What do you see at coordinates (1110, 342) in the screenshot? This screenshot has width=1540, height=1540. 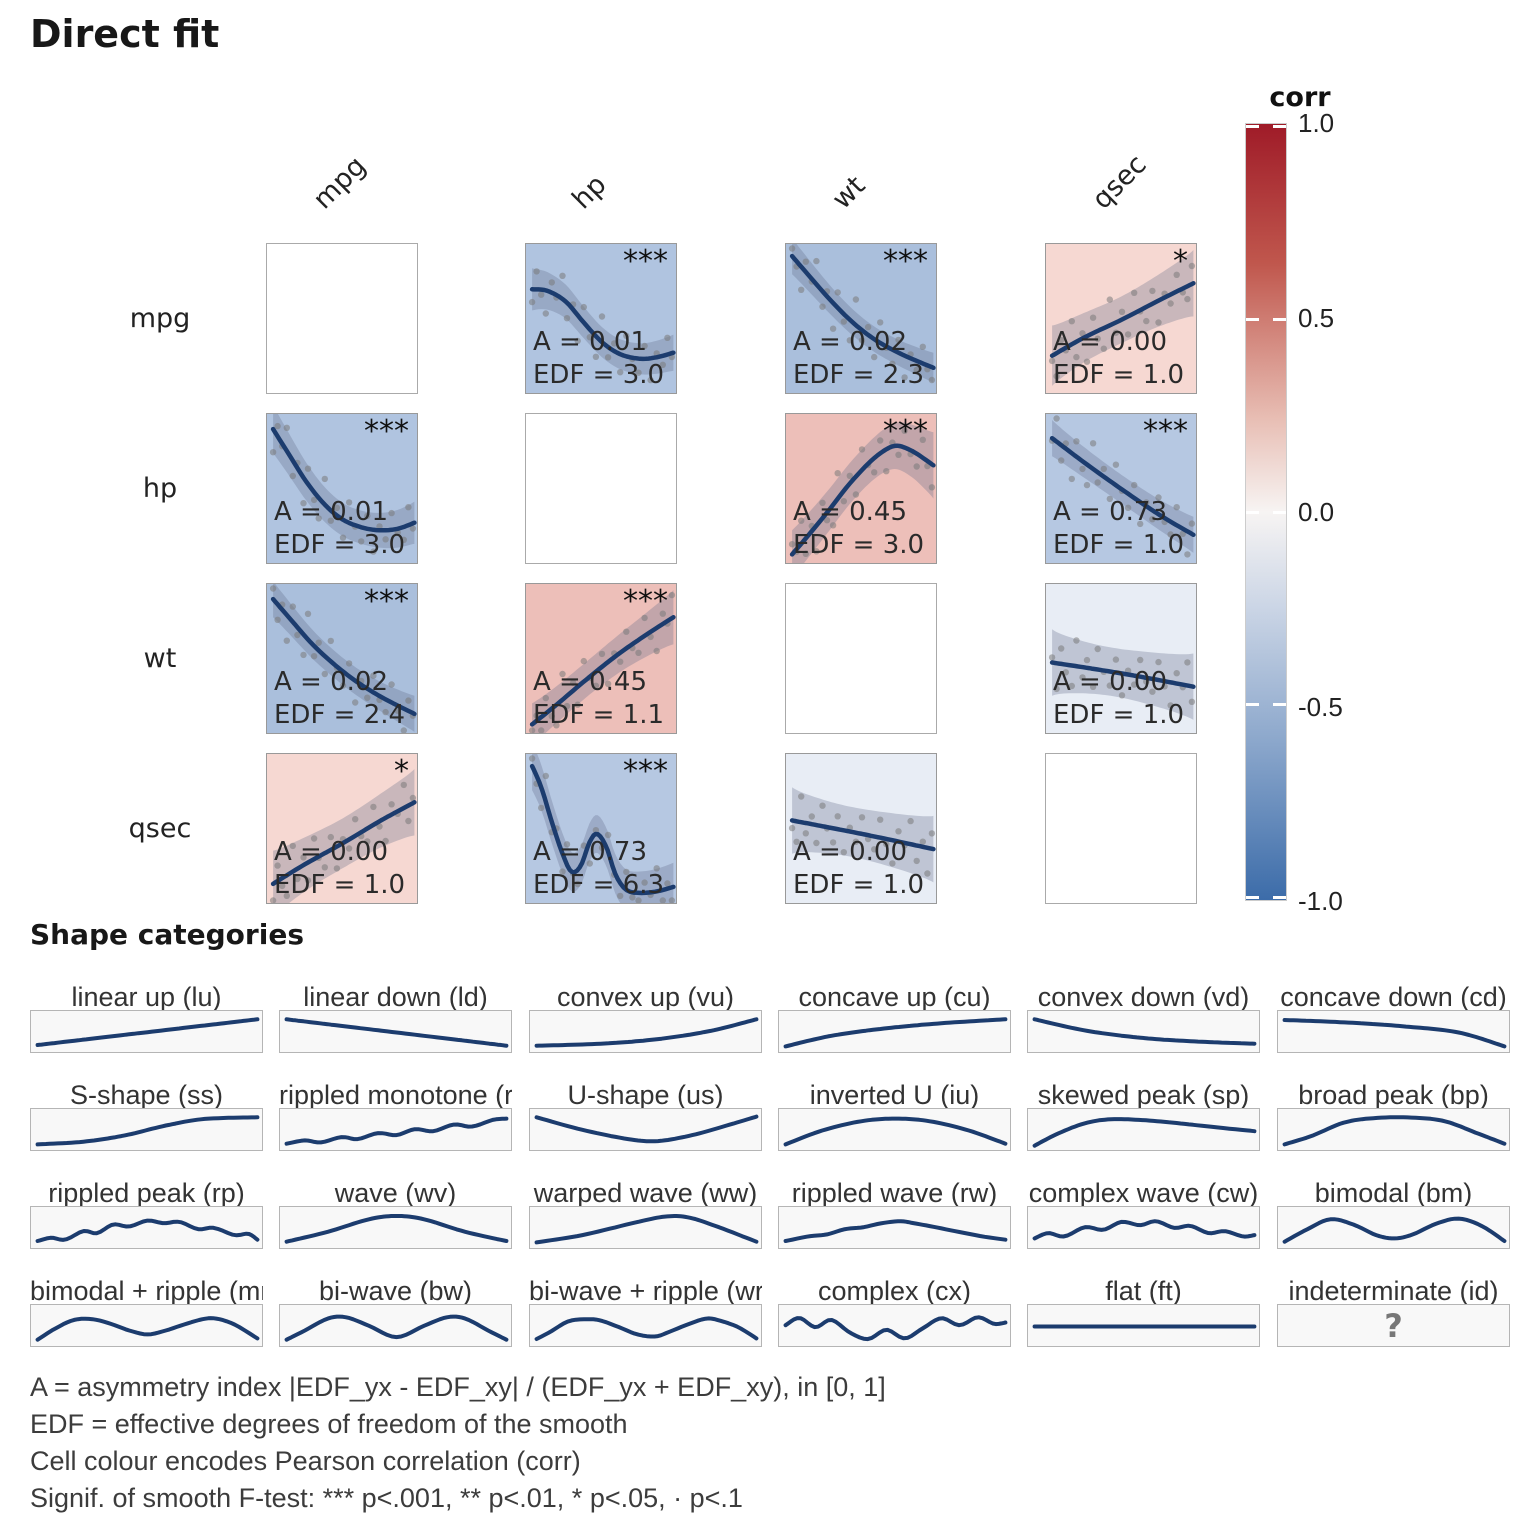 I see `cell-asymmetry-label: A = 0.00` at bounding box center [1110, 342].